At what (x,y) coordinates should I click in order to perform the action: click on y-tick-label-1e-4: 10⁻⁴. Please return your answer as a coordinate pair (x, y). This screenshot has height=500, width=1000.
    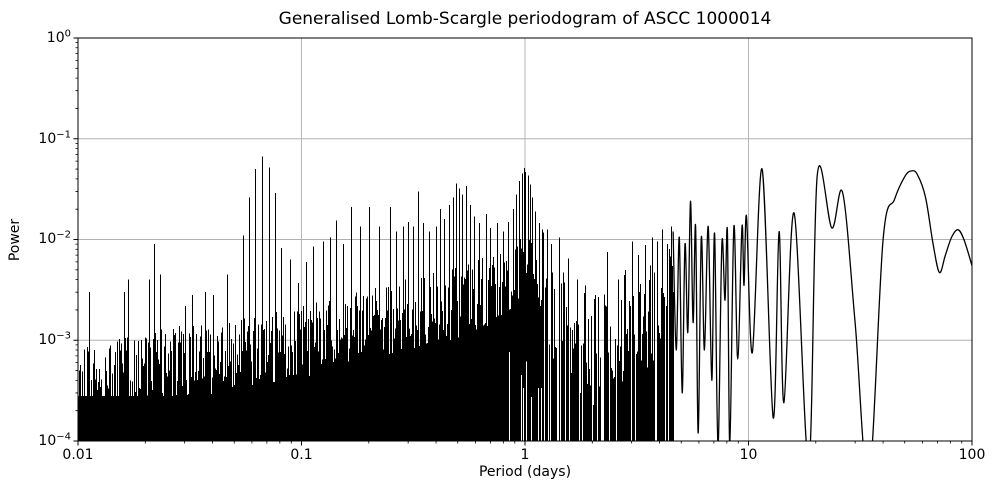
    Looking at the image, I should click on (54, 439).